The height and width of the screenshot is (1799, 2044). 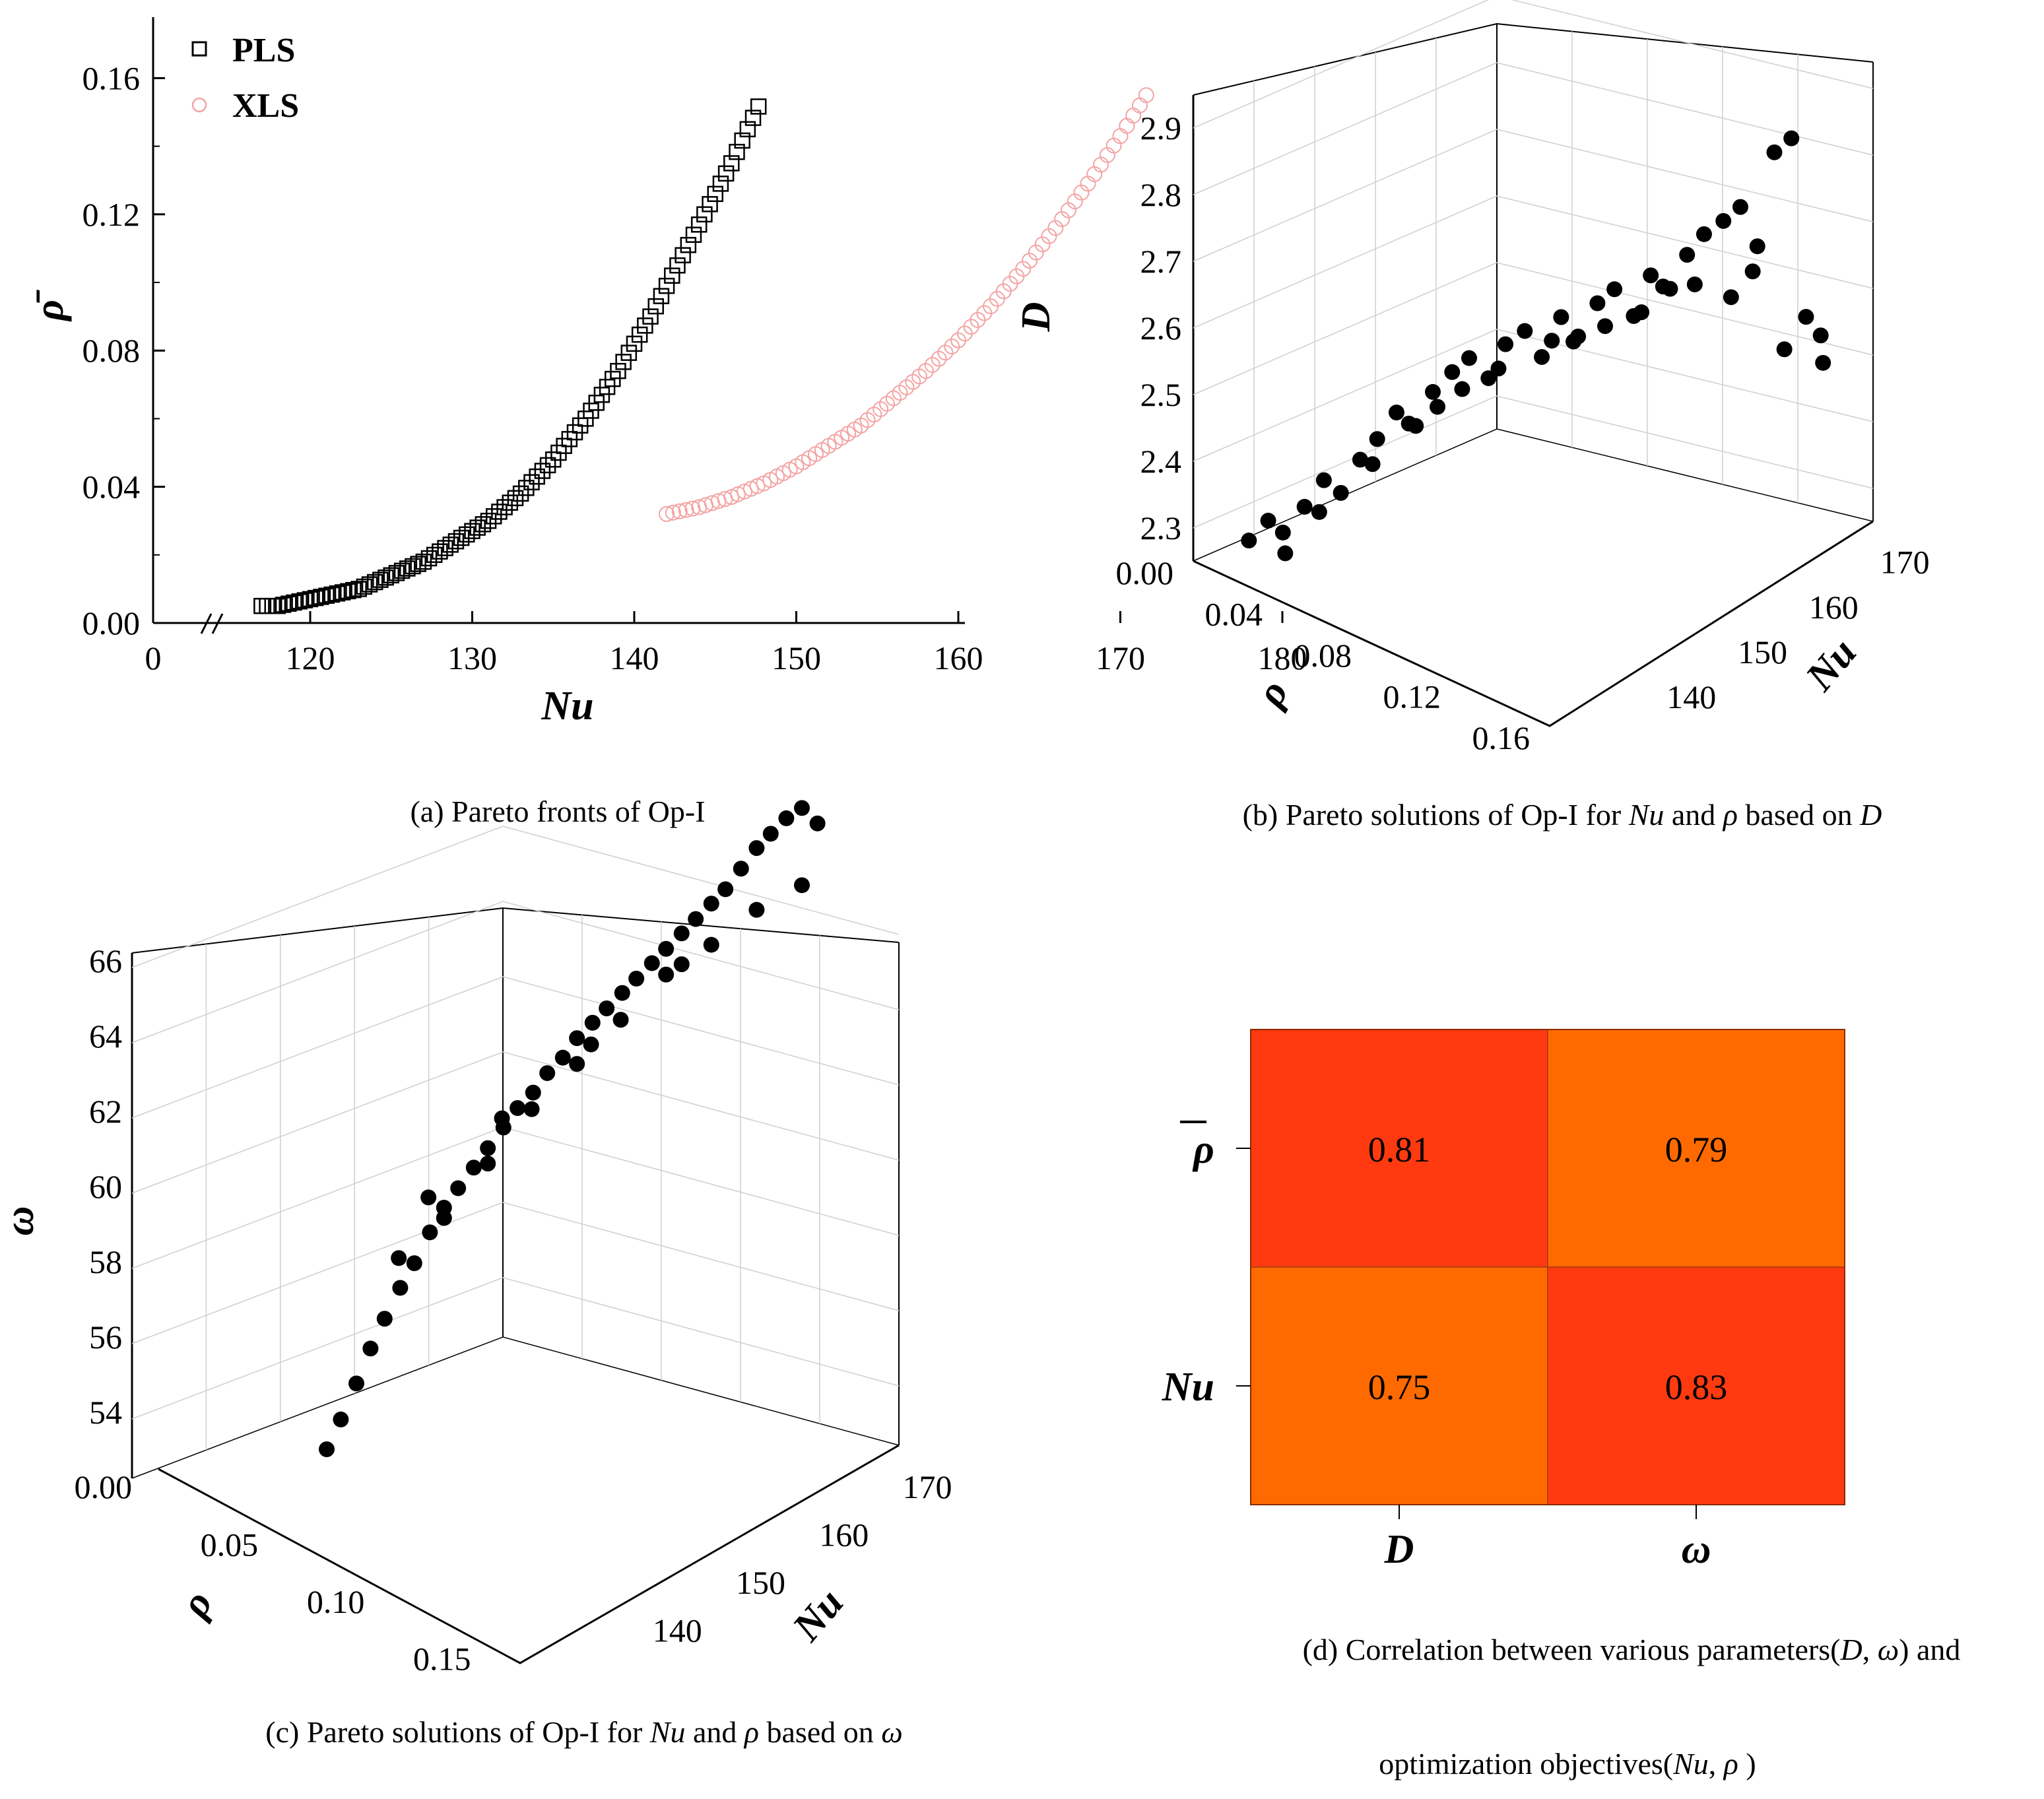 I want to click on panel-c-y-tick-label: 170, so click(x=927, y=1486).